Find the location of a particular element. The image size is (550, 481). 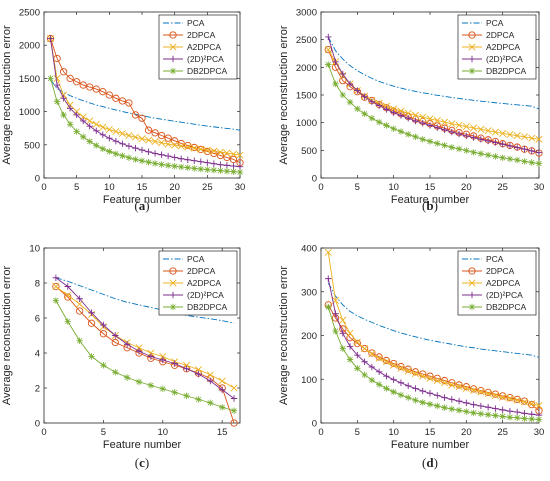

x-tick-label: 15 is located at coordinates (142, 187).